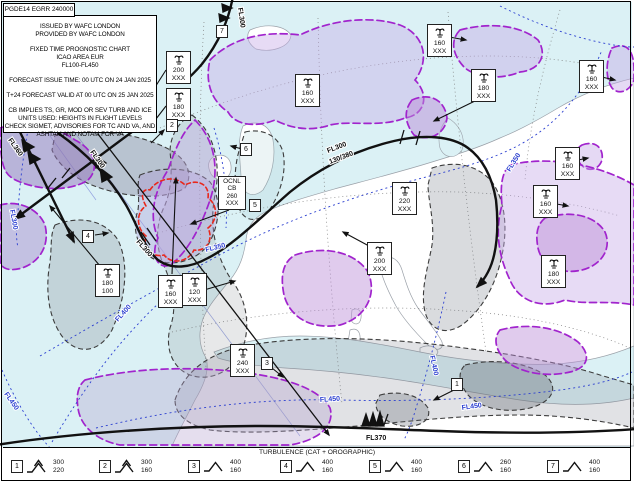  What do you see at coordinates (80, 134) in the screenshot?
I see `header-line: ASHTAM AND NOTAM FOR VA` at bounding box center [80, 134].